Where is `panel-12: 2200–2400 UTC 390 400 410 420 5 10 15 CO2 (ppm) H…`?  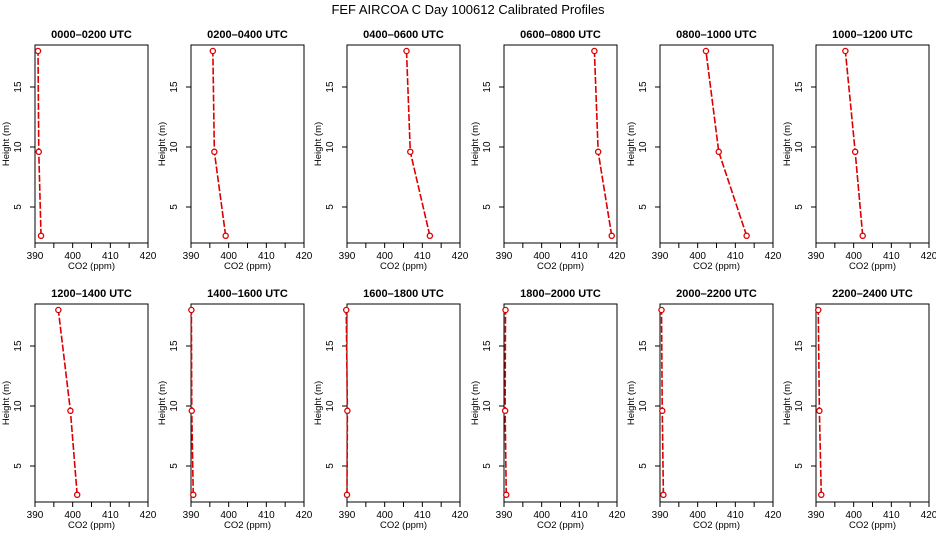
panel-12: 2200–2400 UTC 390 400 410 420 5 10 15 CO2 (ppm) H… is located at coordinates (859, 409).